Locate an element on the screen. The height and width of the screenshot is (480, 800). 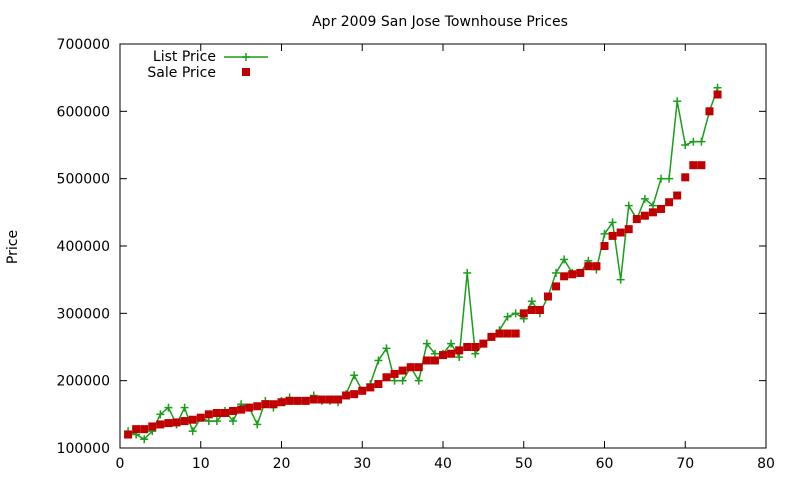
x-tick-label: 10 is located at coordinates (201, 464).